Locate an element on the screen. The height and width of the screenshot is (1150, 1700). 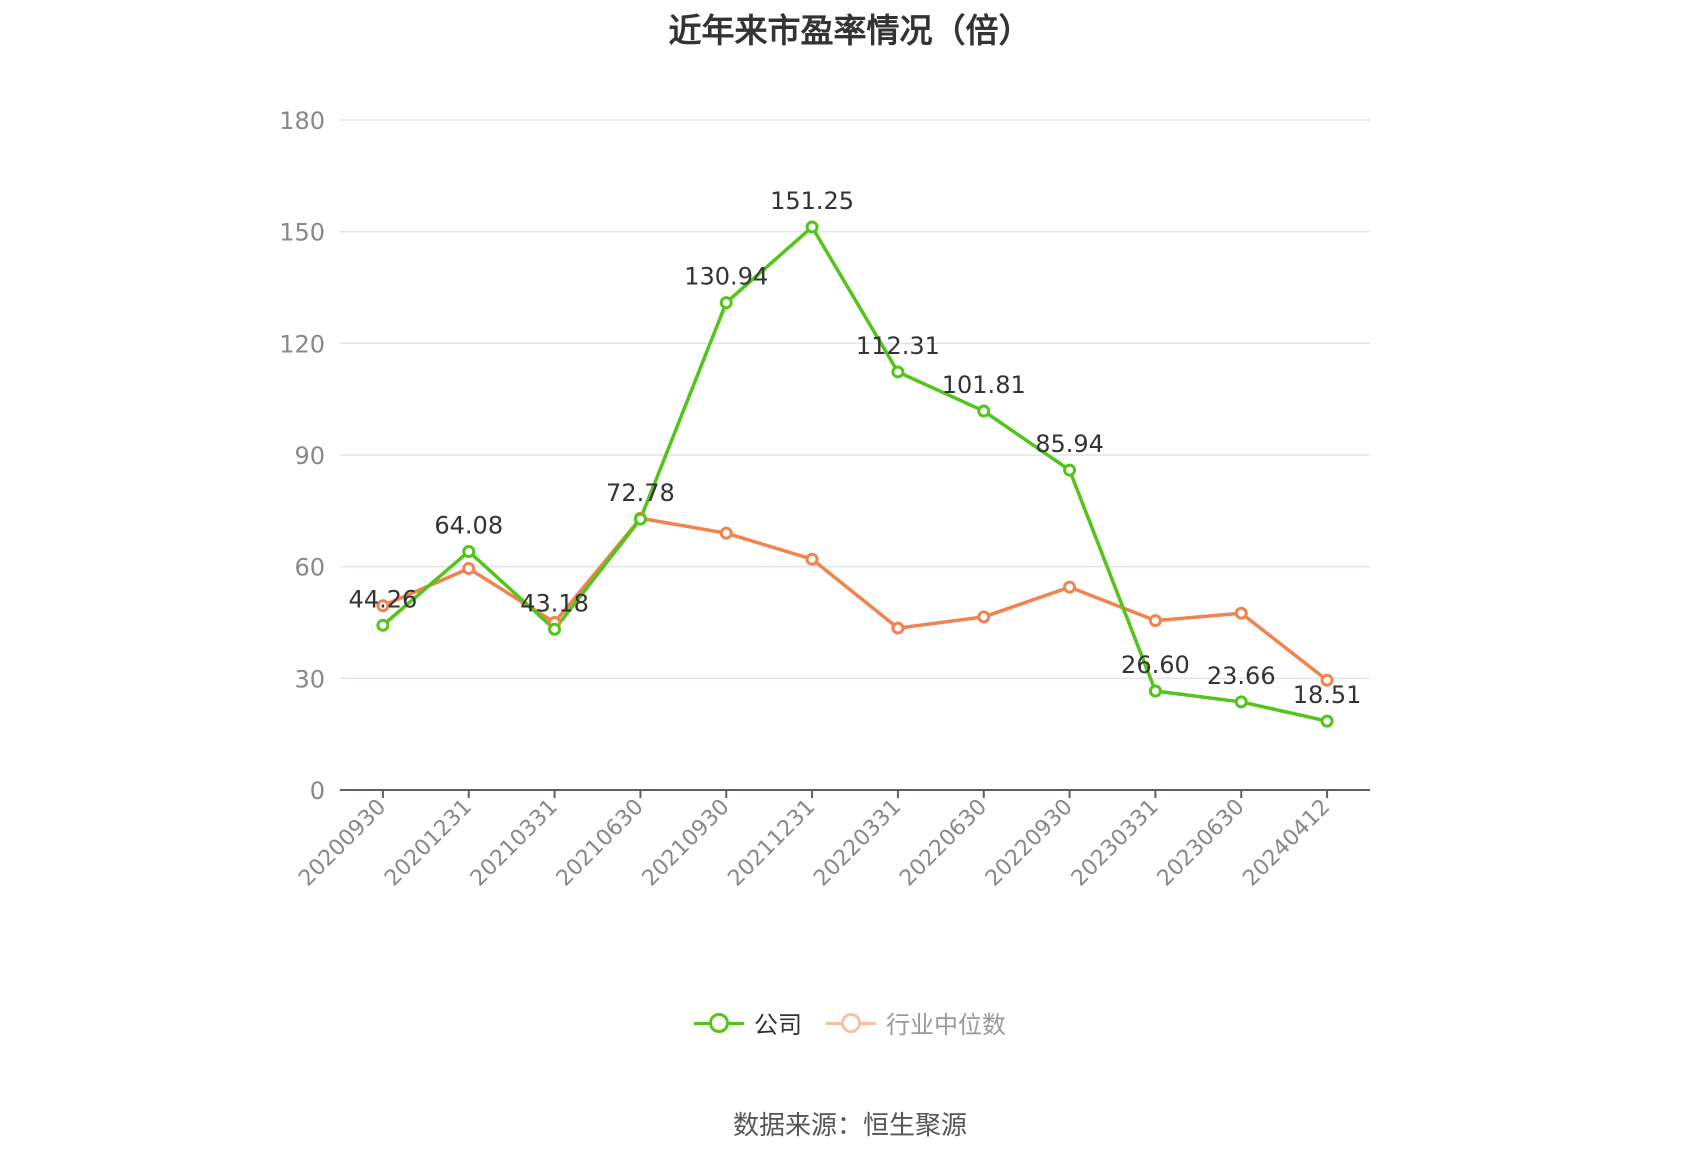
x-tick-label: 20220630 is located at coordinates (943, 843).